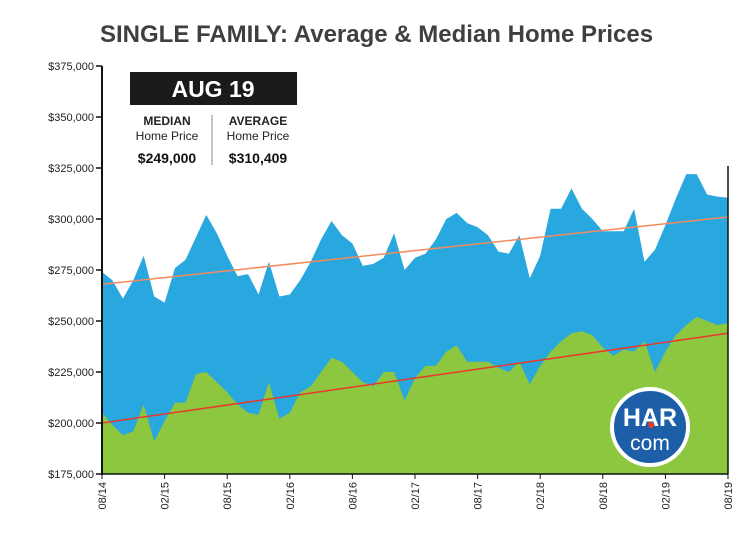  What do you see at coordinates (666, 496) in the screenshot?
I see `x-tick-label: 02/19` at bounding box center [666, 496].